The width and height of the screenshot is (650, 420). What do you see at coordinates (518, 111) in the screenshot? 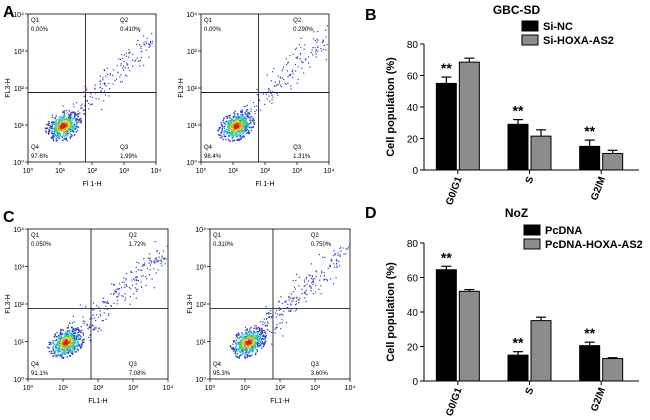
I see `significance-label: **` at bounding box center [518, 111].